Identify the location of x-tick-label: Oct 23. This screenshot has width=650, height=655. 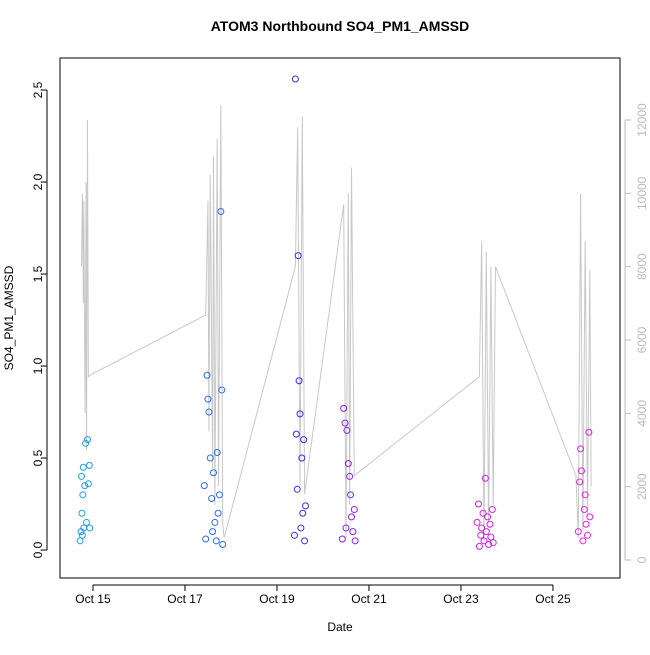
(461, 599).